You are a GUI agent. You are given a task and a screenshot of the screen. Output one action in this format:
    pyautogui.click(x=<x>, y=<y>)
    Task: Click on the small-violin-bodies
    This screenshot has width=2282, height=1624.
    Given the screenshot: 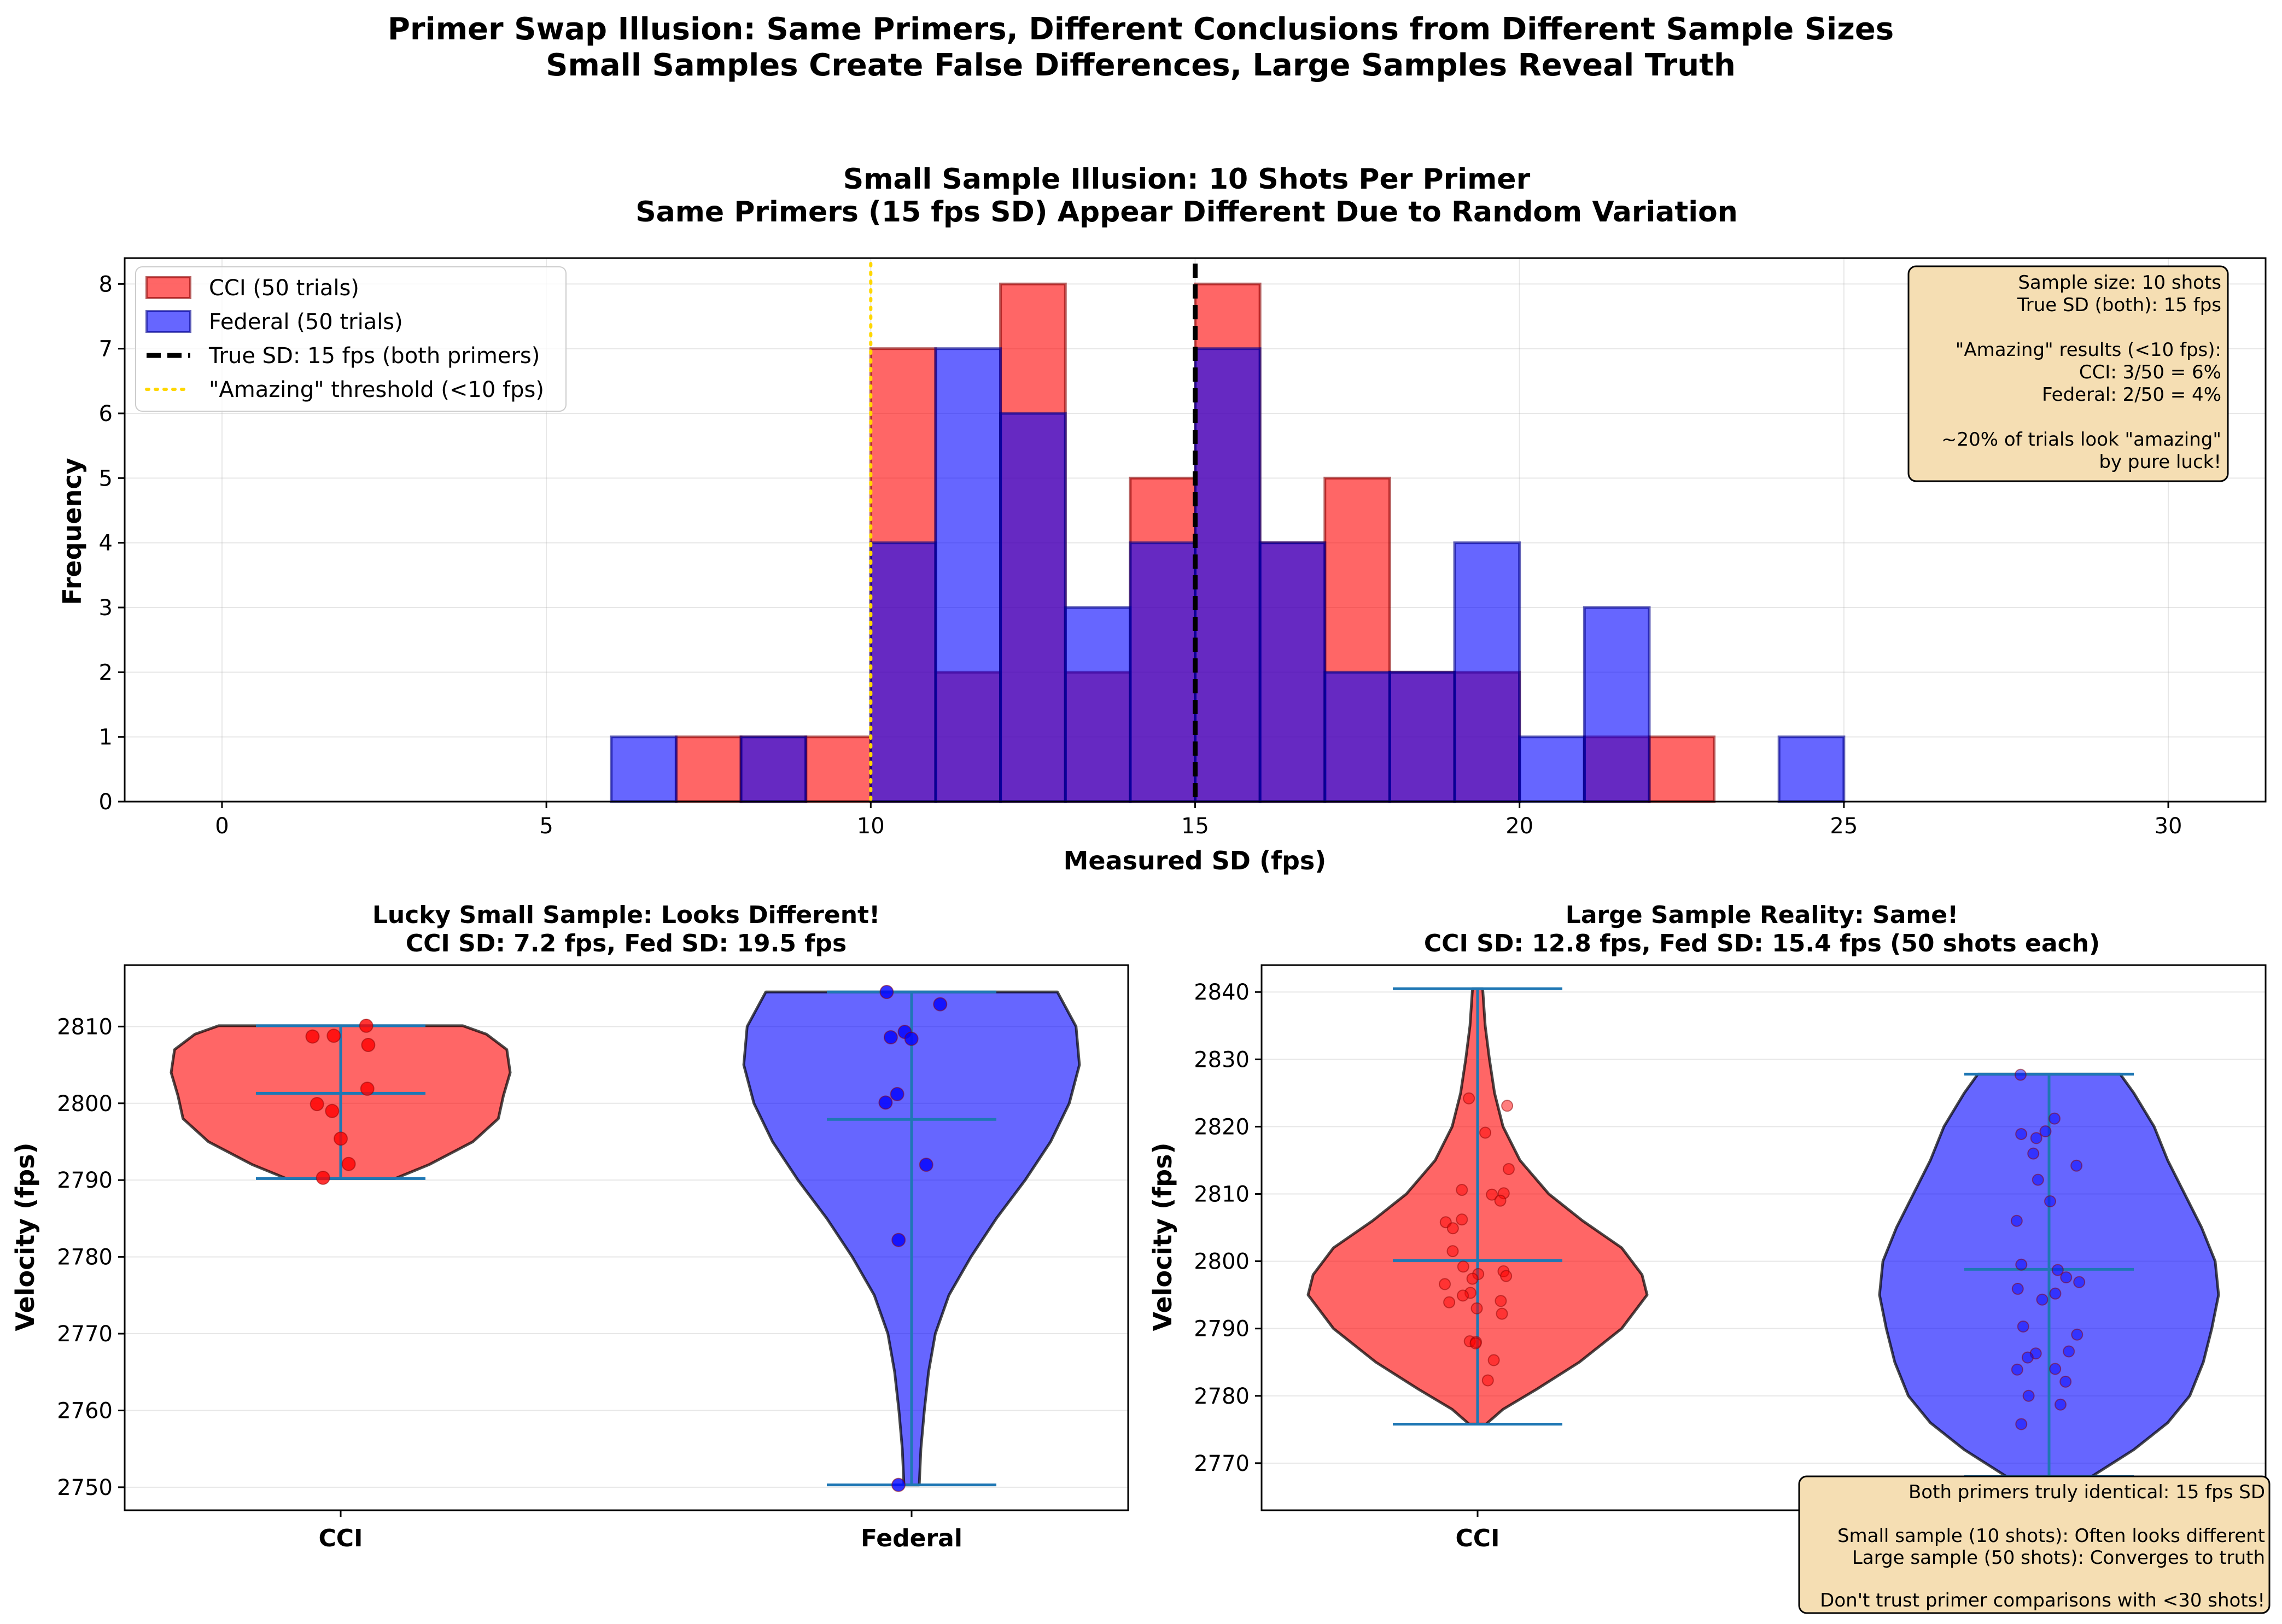 What is the action you would take?
    pyautogui.click(x=626, y=1238)
    